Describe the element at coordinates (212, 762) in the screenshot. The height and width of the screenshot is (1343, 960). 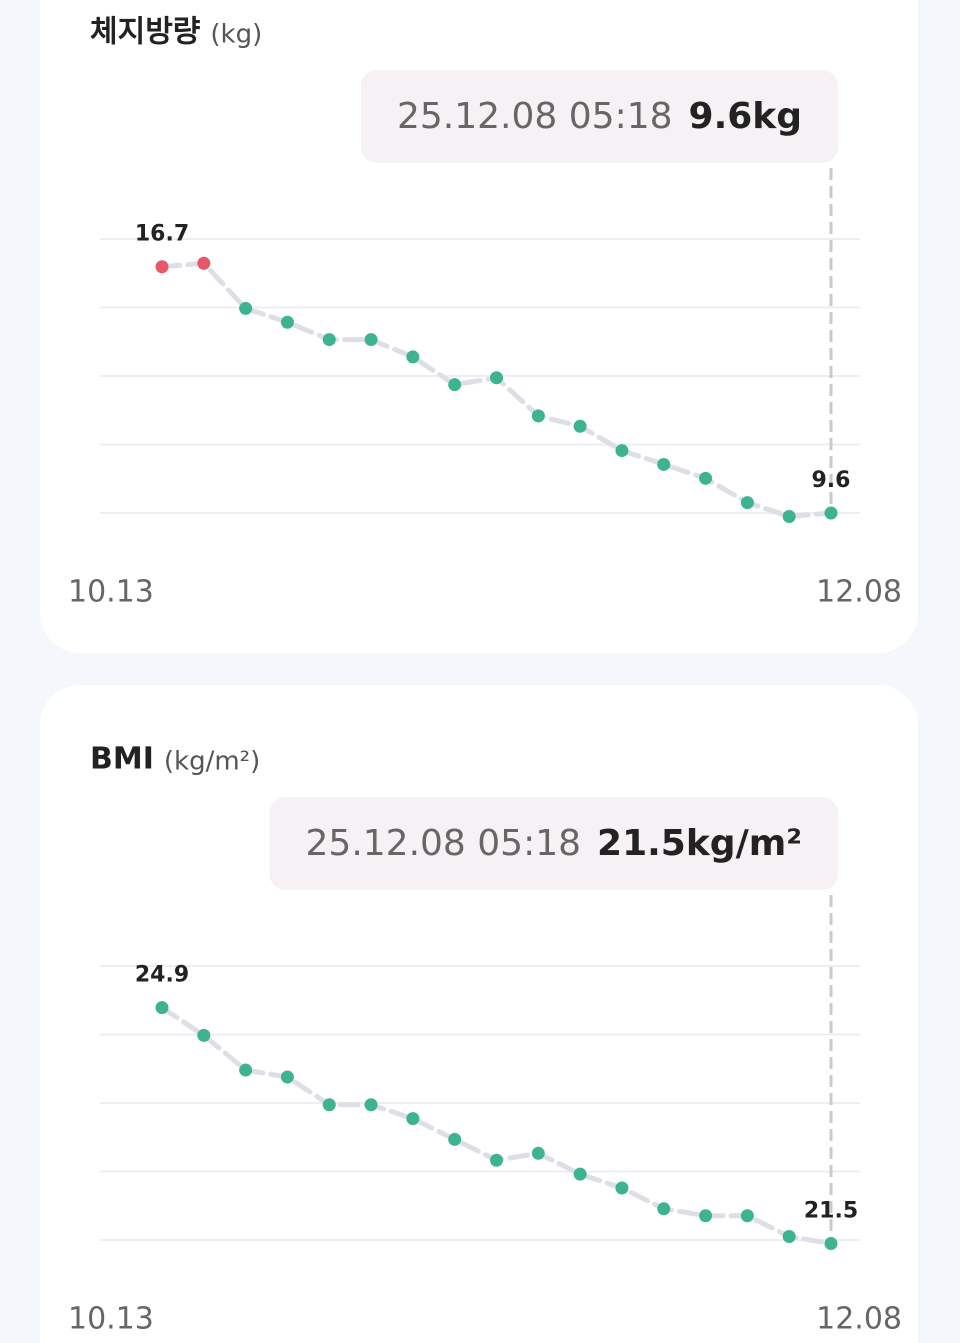
I see `chart-unit: (kg/m²)` at that location.